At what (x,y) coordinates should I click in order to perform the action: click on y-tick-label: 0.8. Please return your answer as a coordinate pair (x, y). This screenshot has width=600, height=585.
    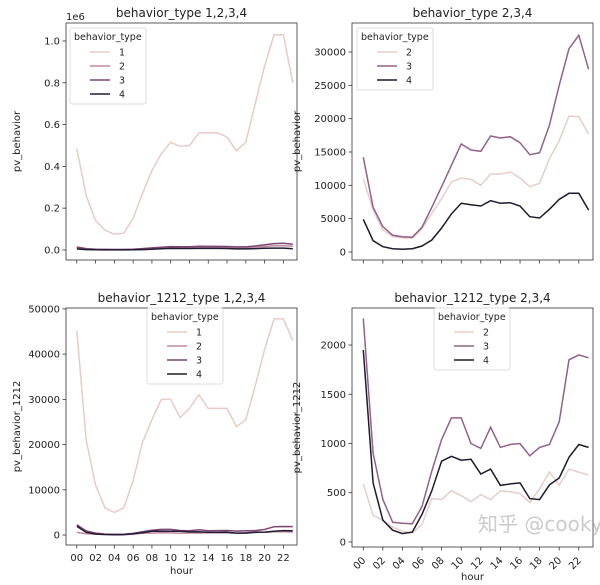
    Looking at the image, I should click on (52, 83).